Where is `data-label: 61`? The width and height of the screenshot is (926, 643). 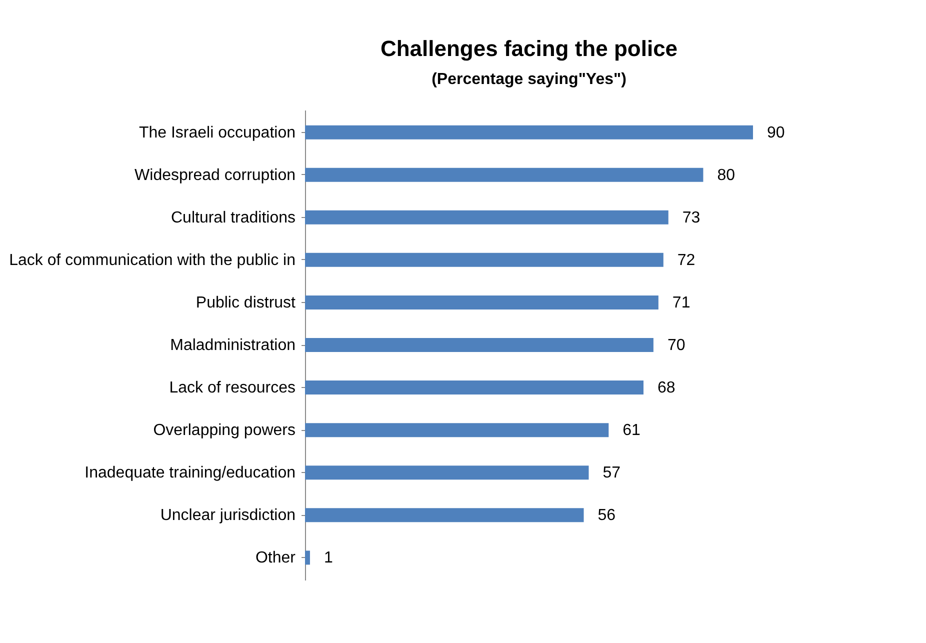
data-label: 61 is located at coordinates (631, 431).